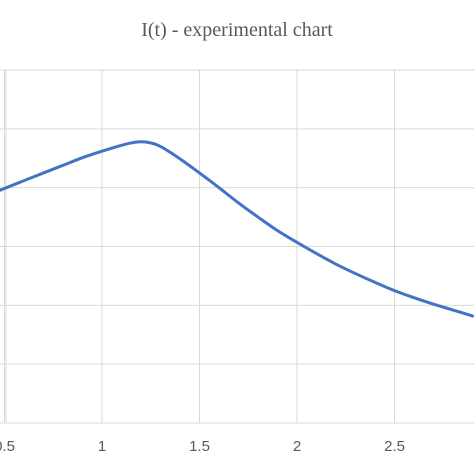  Describe the element at coordinates (7, 446) in the screenshot. I see `x-tick-label: 0.5` at that location.